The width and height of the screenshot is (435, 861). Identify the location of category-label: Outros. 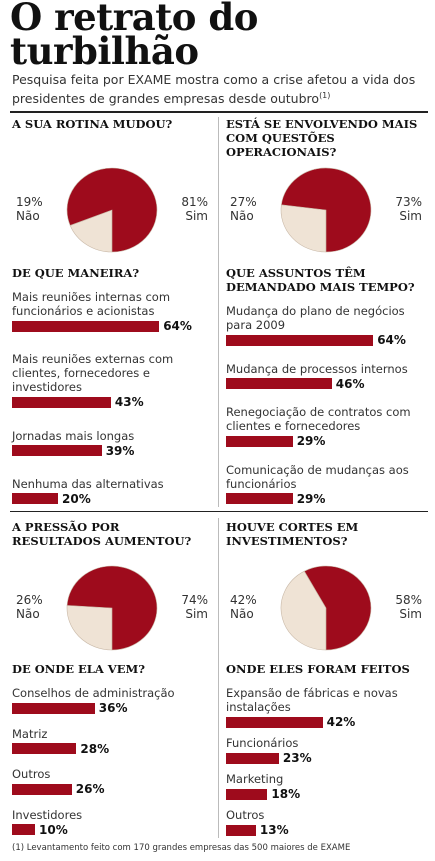
(245, 815).